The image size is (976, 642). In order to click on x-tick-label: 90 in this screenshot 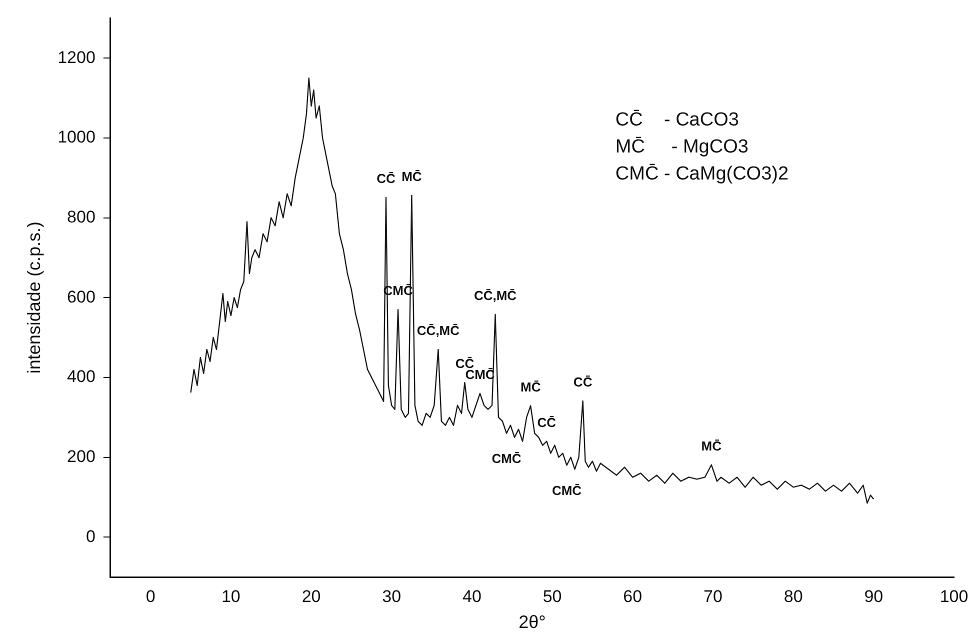, I will do `click(874, 596)`.